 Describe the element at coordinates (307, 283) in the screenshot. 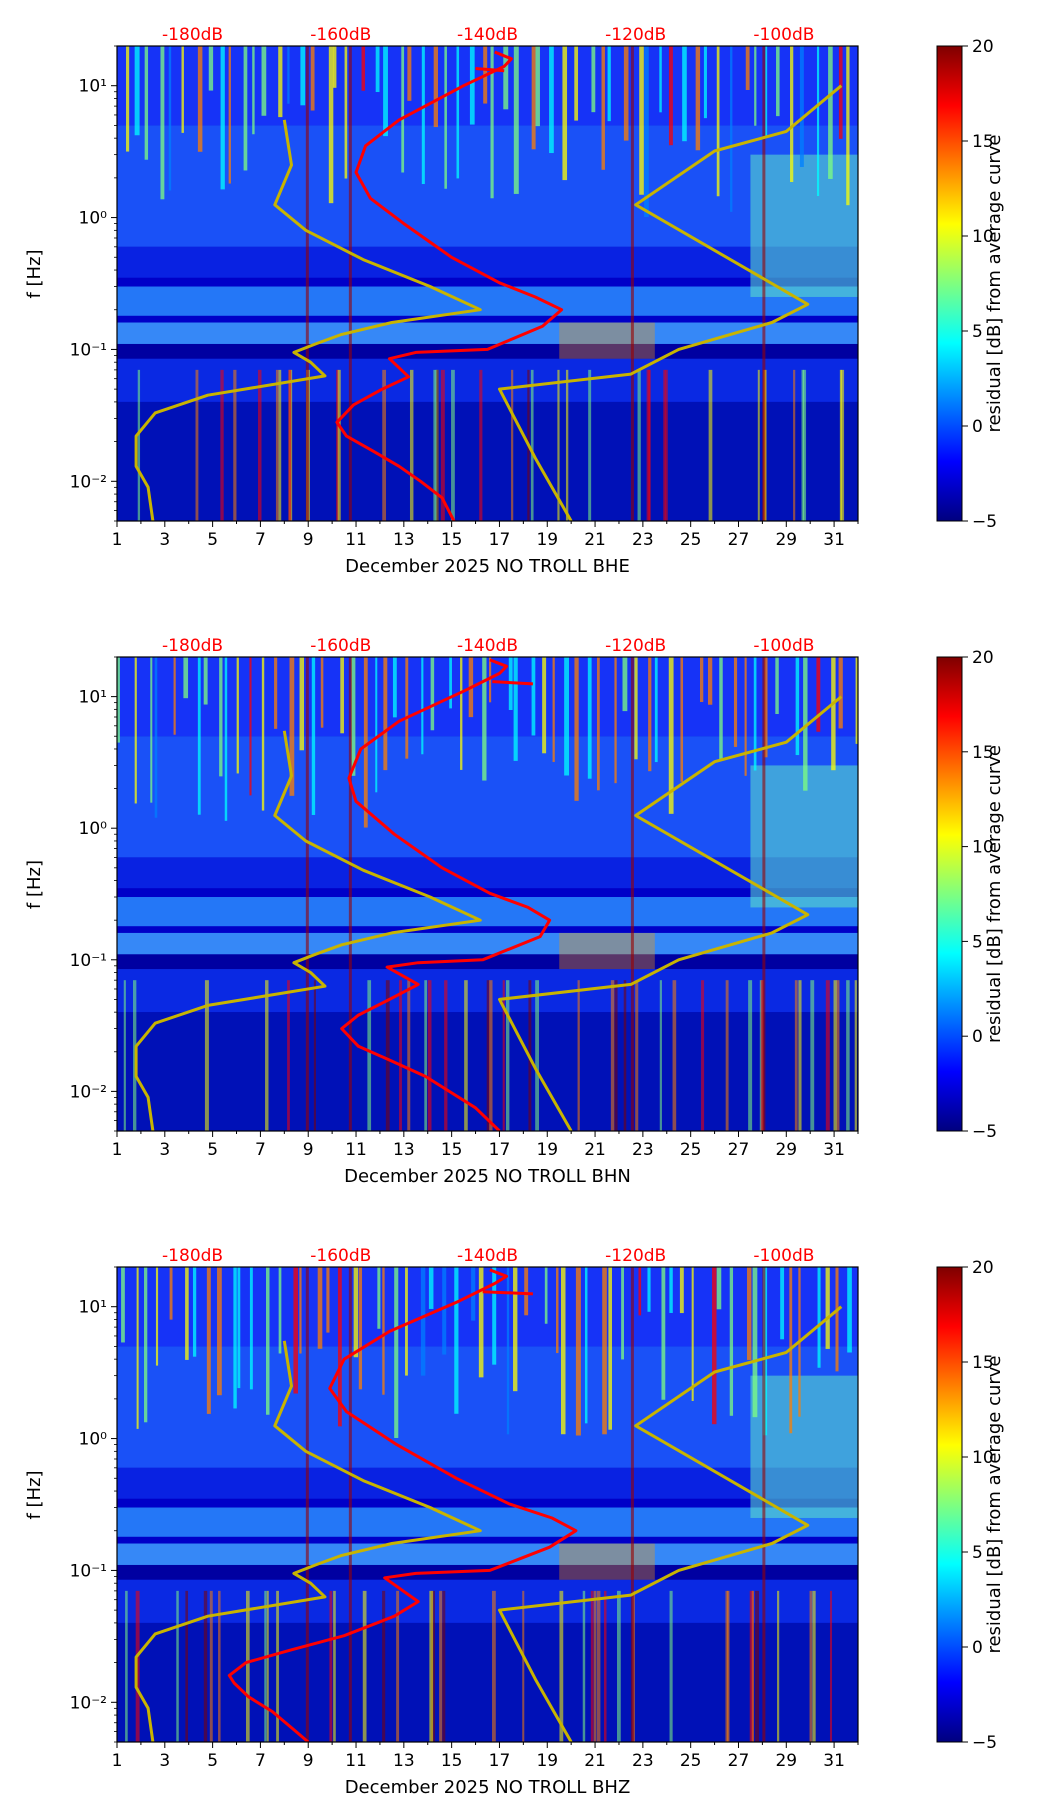

I see `spectrogram-line` at that location.